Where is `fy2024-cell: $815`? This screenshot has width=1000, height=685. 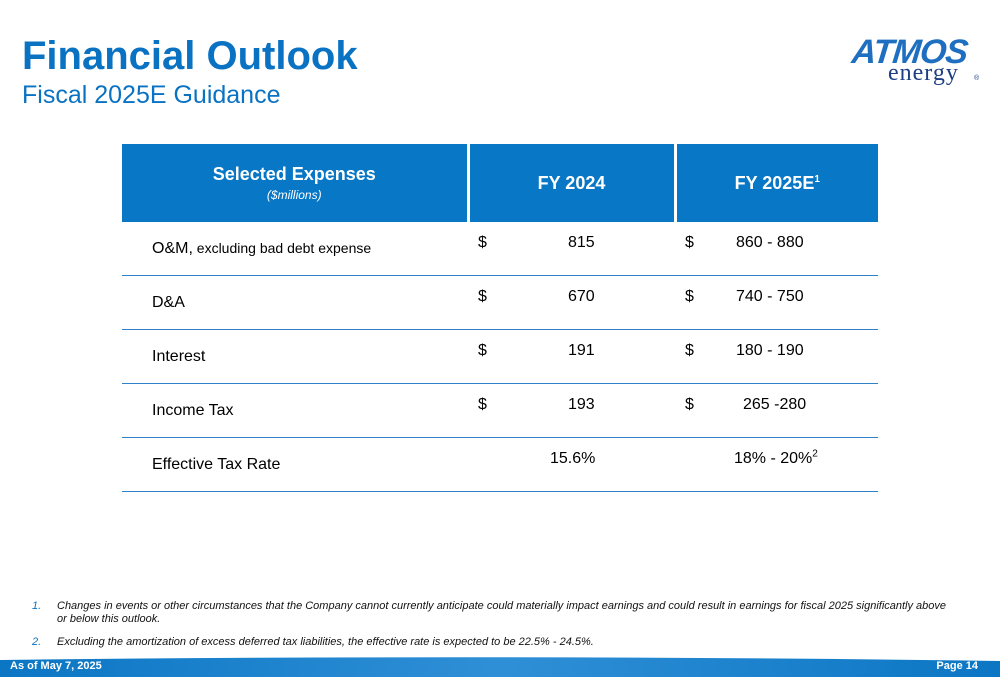
fy2024-cell: $815 is located at coordinates (571, 249).